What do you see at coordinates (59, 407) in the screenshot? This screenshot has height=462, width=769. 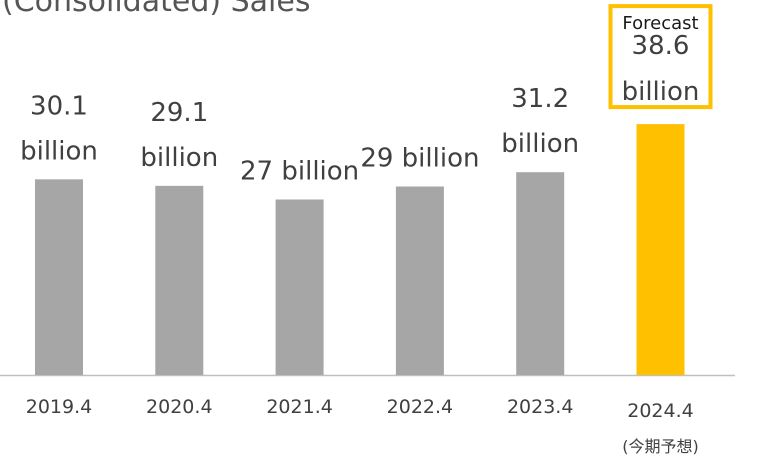 I see `x-tick-label: 2019.4` at bounding box center [59, 407].